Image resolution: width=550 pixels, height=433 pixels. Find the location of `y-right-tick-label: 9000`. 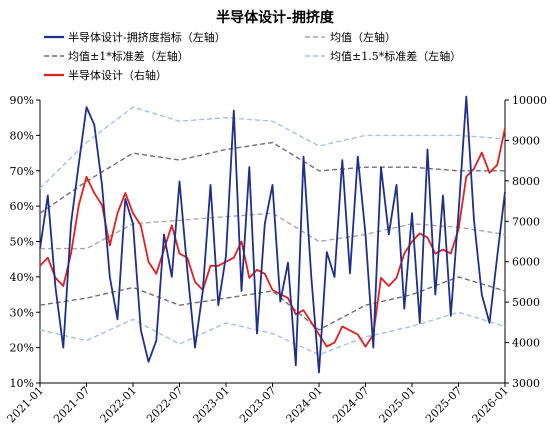

y-right-tick-label: 9000 is located at coordinates (526, 140).